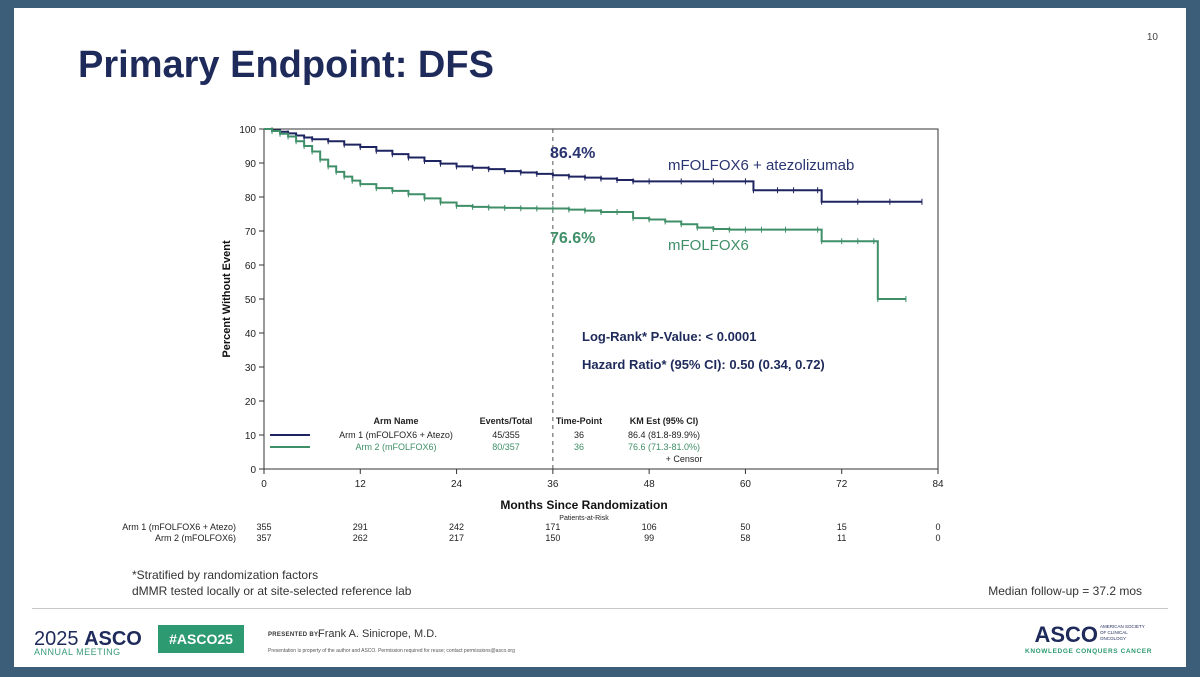 The height and width of the screenshot is (677, 1200). What do you see at coordinates (579, 421) in the screenshot?
I see `legend-header-time: Time-Point` at bounding box center [579, 421].